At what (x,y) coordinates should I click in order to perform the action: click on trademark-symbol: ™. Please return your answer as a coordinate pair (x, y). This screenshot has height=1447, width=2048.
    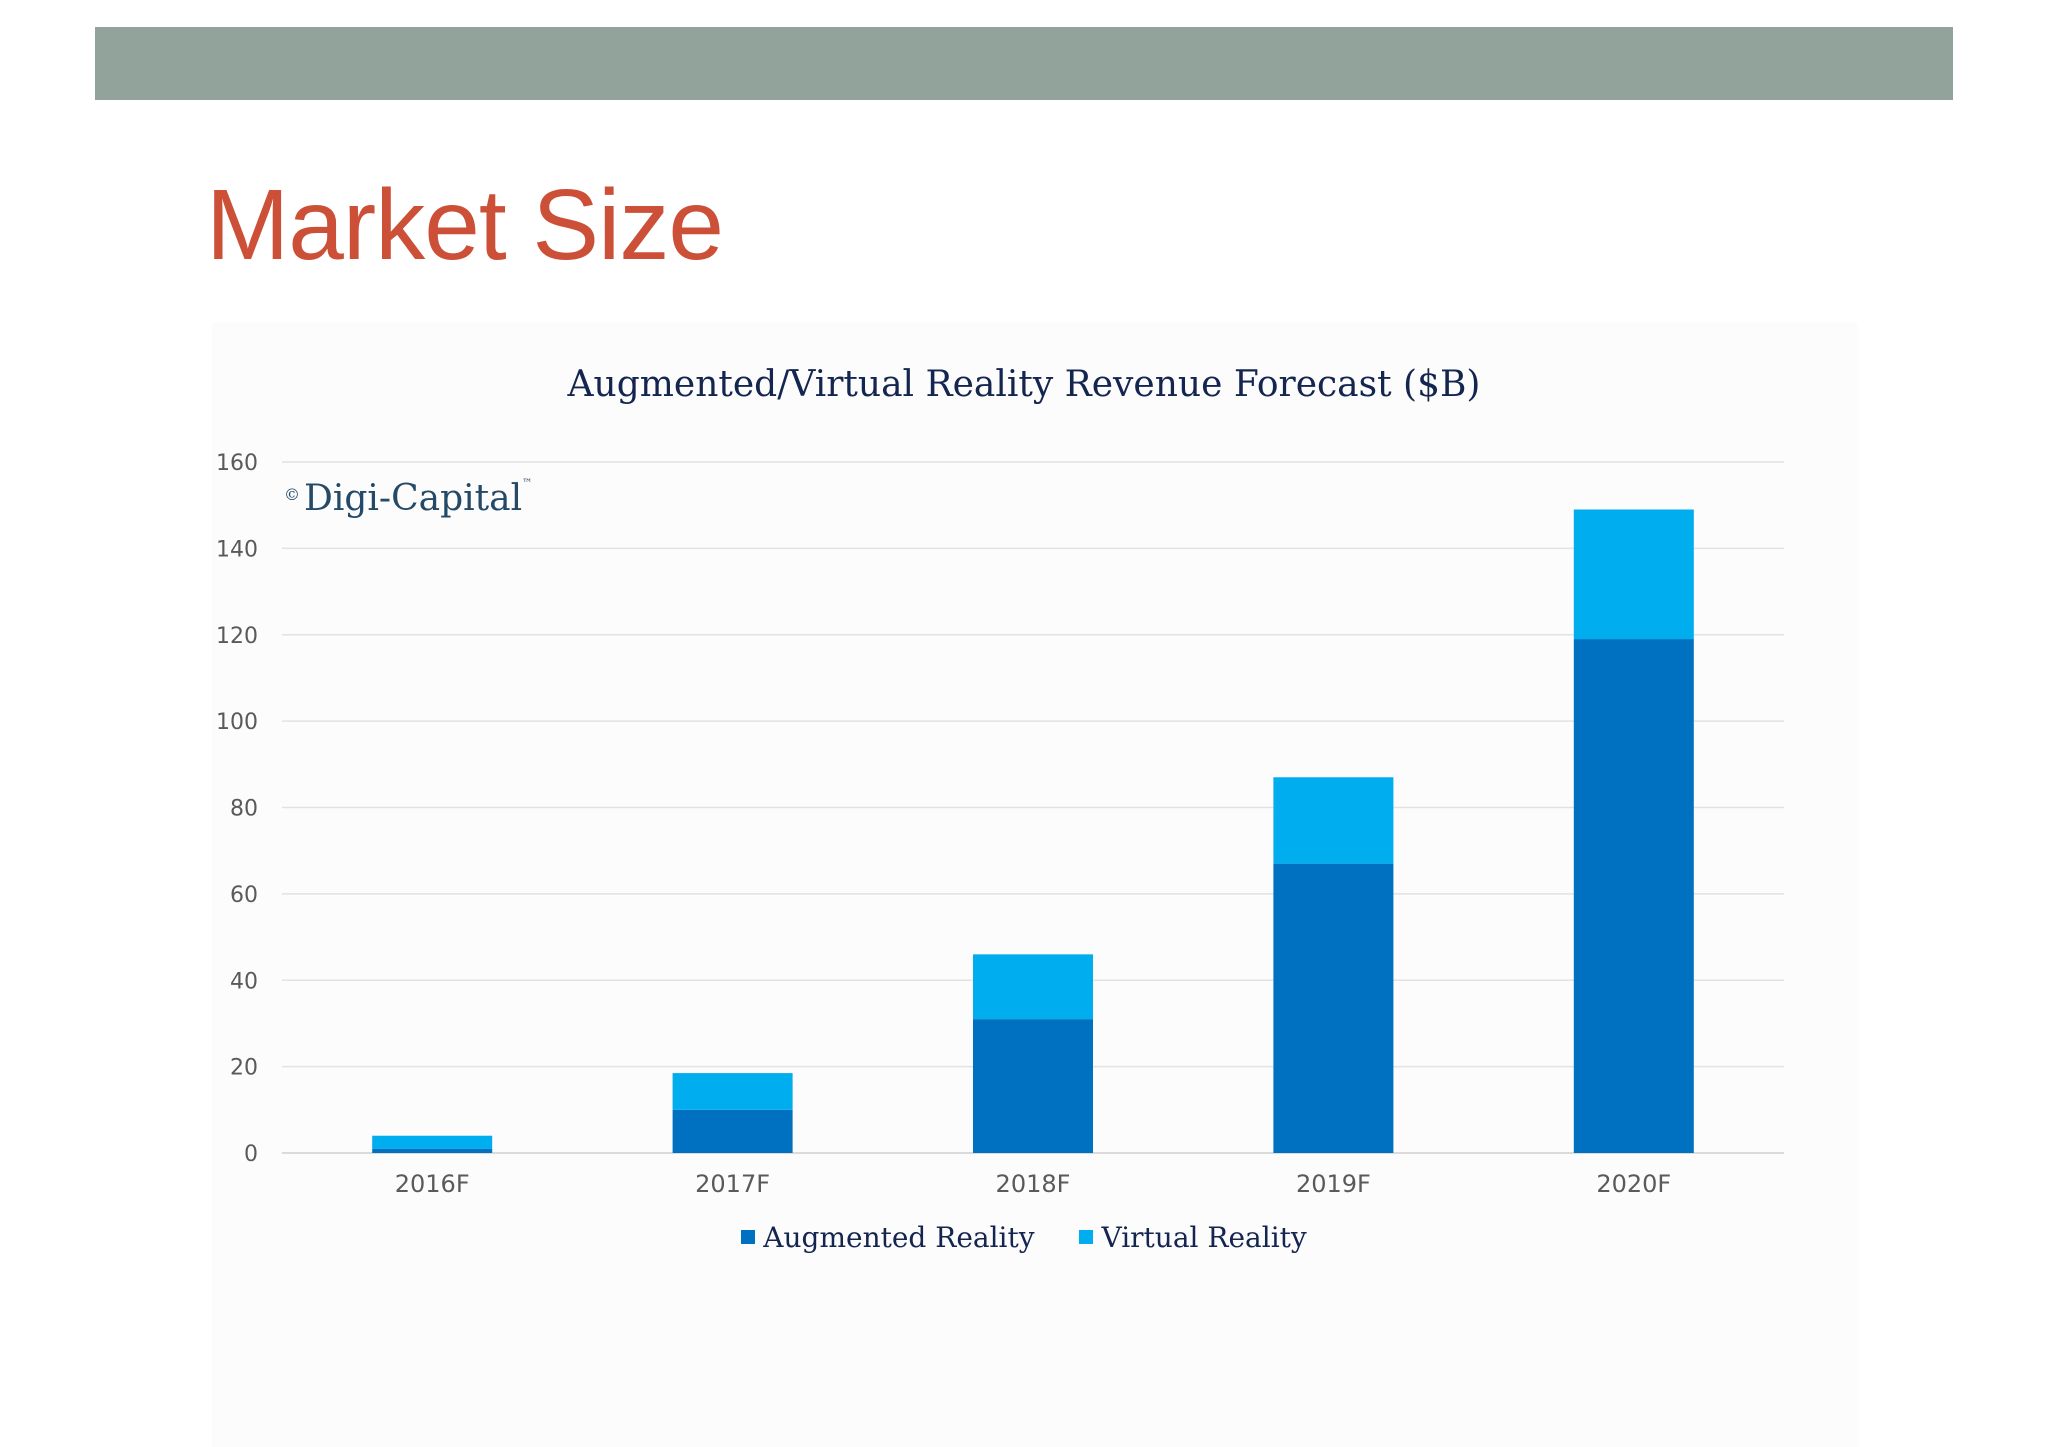
    Looking at the image, I should click on (527, 483).